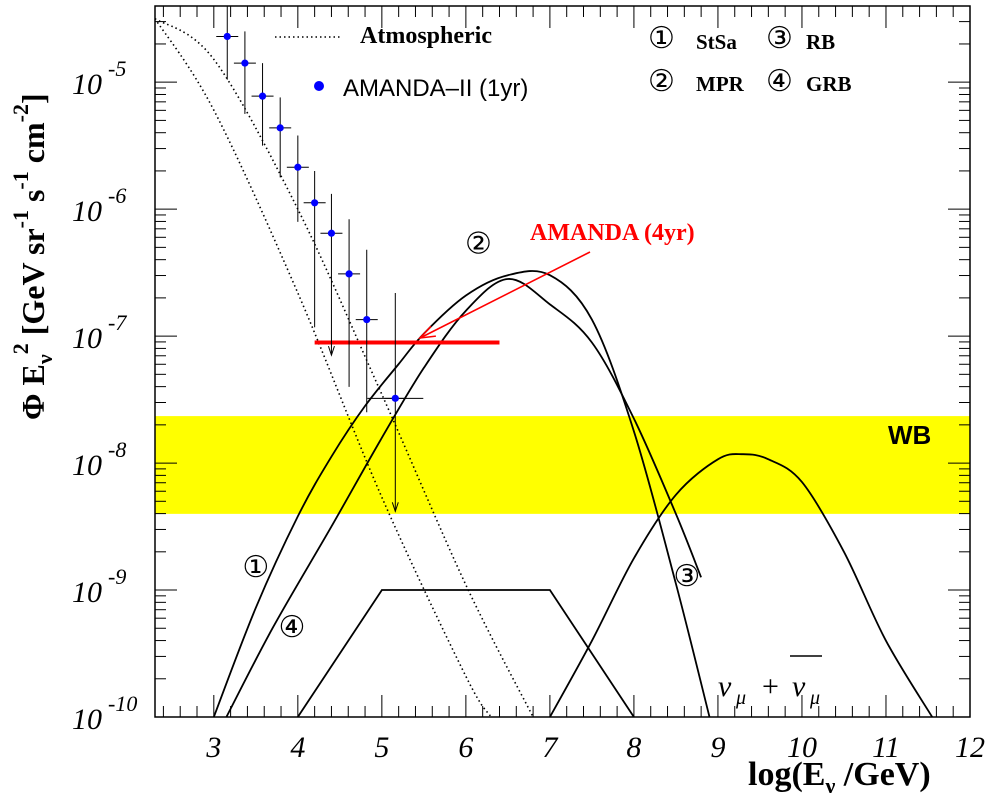 Image resolution: width=989 pixels, height=803 pixels. What do you see at coordinates (717, 747) in the screenshot?
I see `x-tick-label: 9` at bounding box center [717, 747].